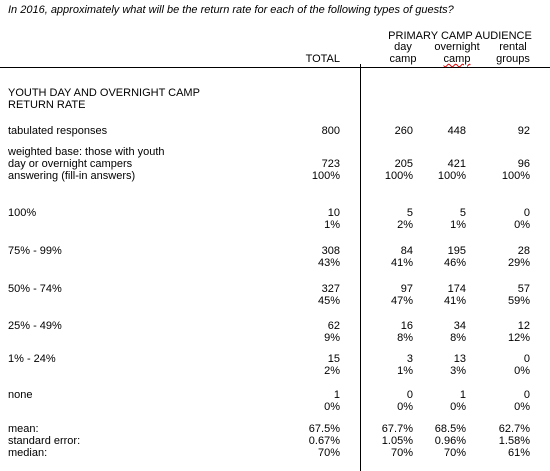  I want to click on column-header: day, so click(403, 47).